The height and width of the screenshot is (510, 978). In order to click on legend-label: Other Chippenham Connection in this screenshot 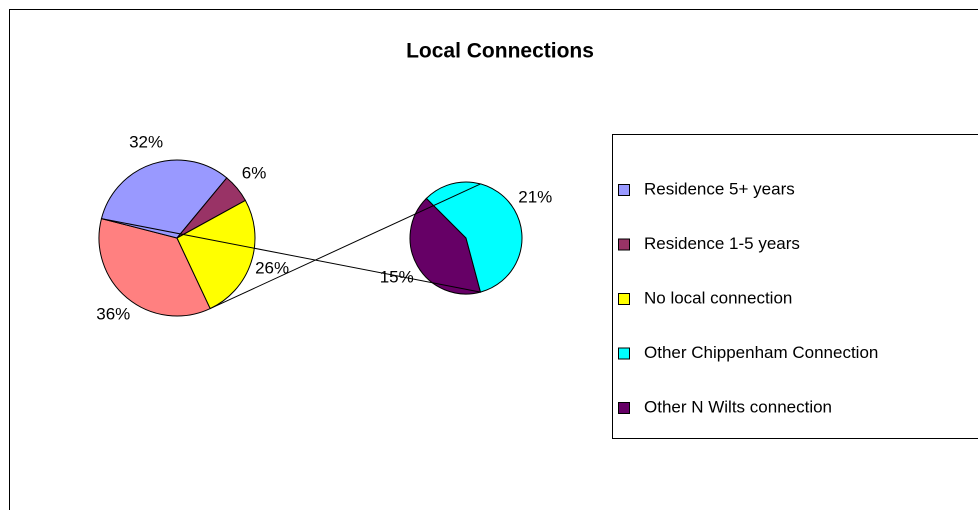, I will do `click(761, 352)`.